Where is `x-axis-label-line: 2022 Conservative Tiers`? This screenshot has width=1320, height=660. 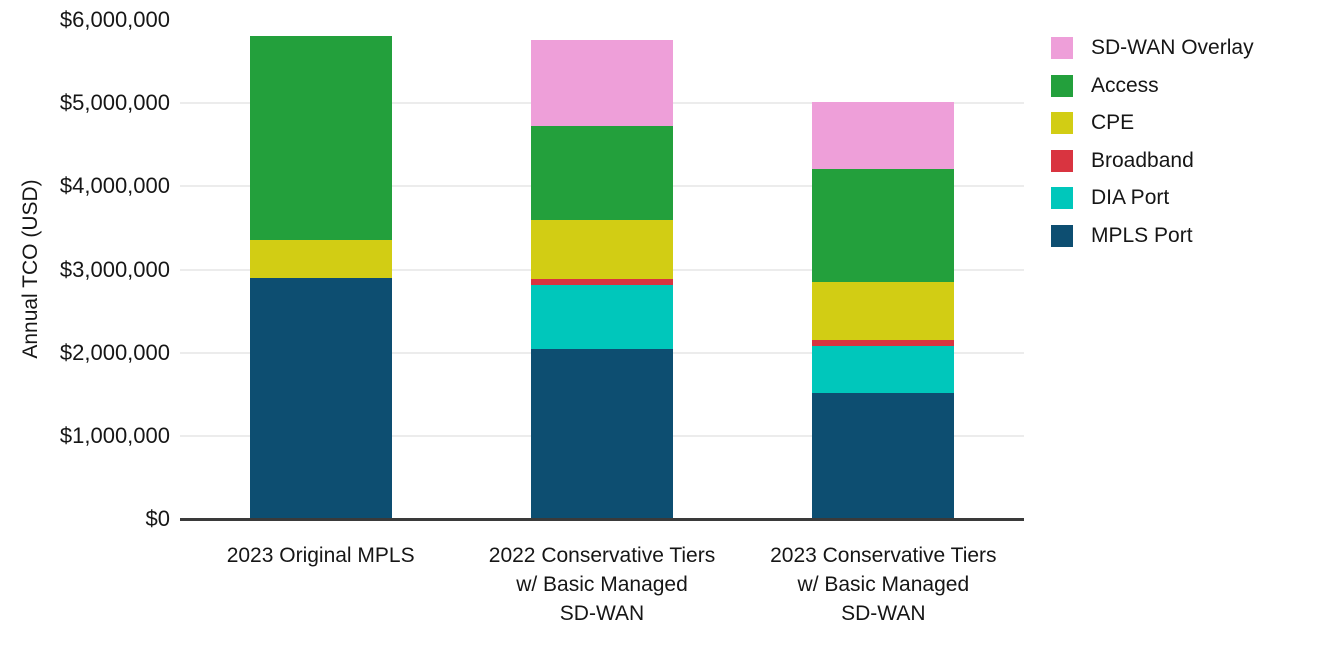 x-axis-label-line: 2022 Conservative Tiers is located at coordinates (602, 555).